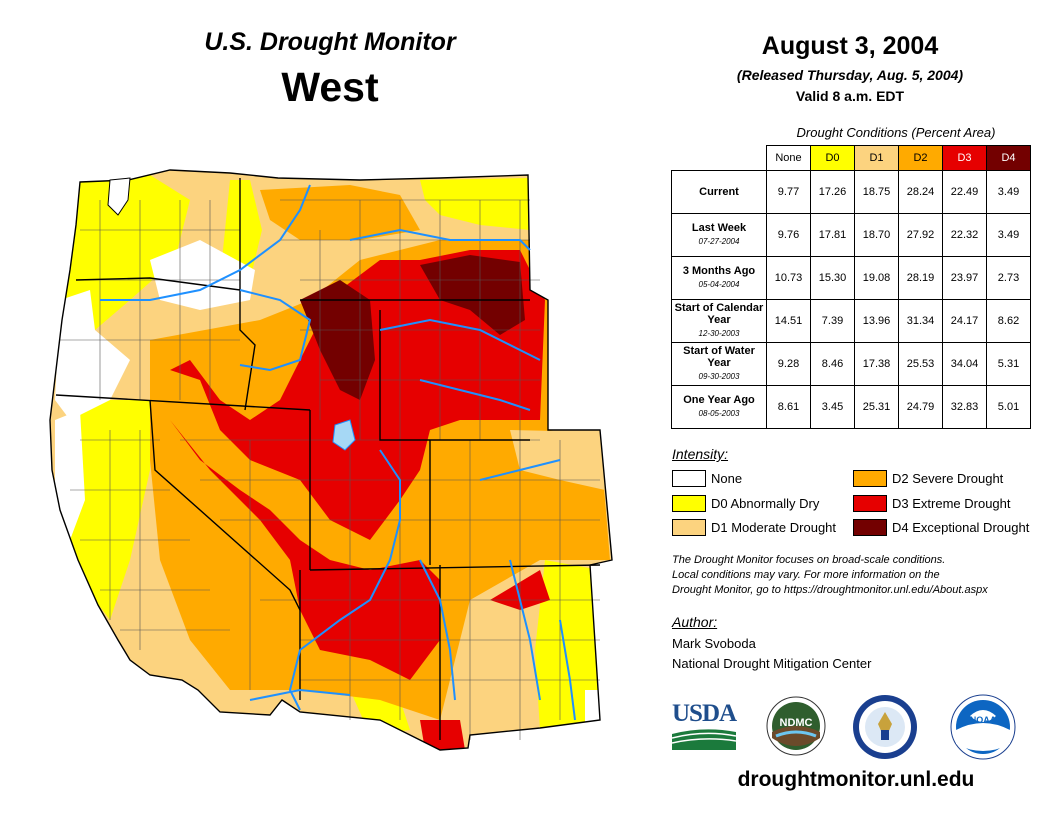  I want to click on d0-pnw, so click(125, 252).